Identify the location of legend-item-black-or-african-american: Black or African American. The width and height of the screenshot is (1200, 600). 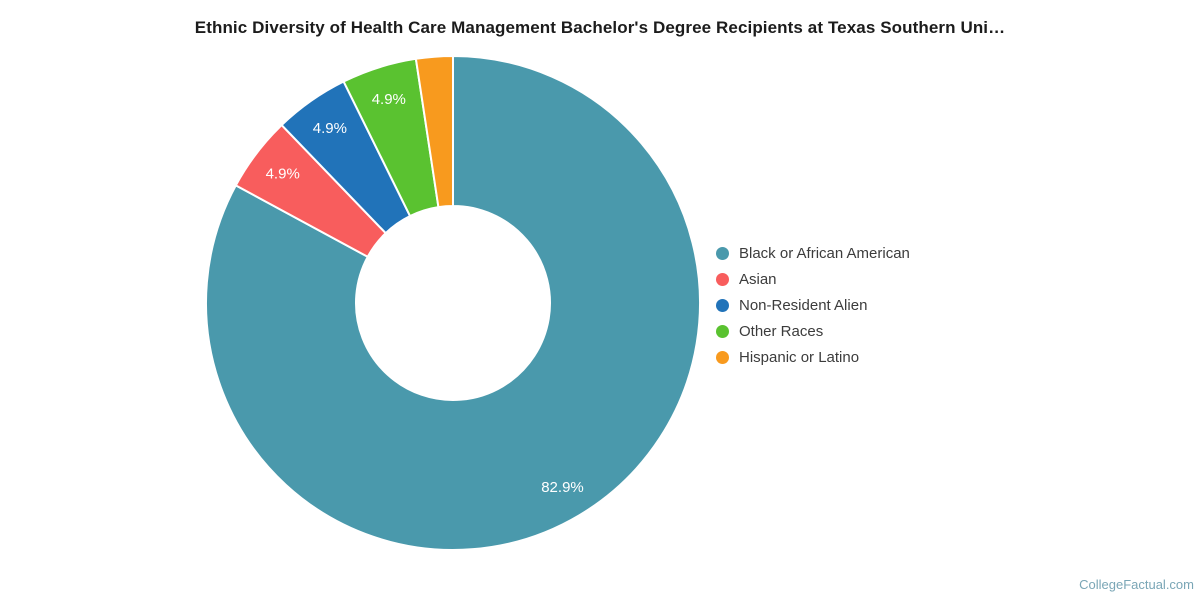
(813, 253).